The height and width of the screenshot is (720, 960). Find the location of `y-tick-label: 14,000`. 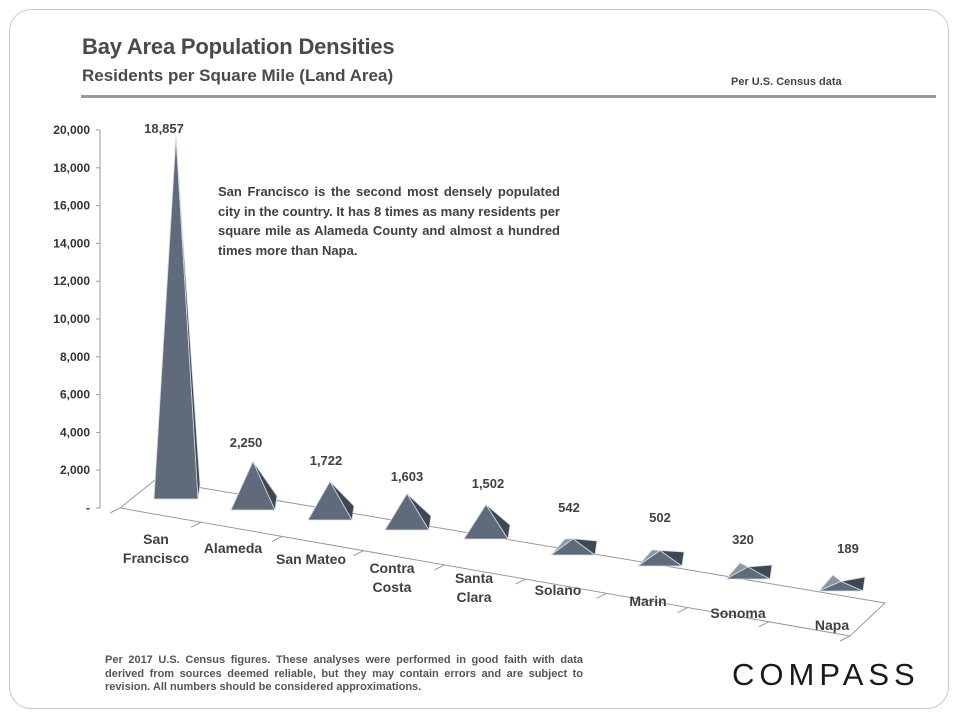

y-tick-label: 14,000 is located at coordinates (71, 243).